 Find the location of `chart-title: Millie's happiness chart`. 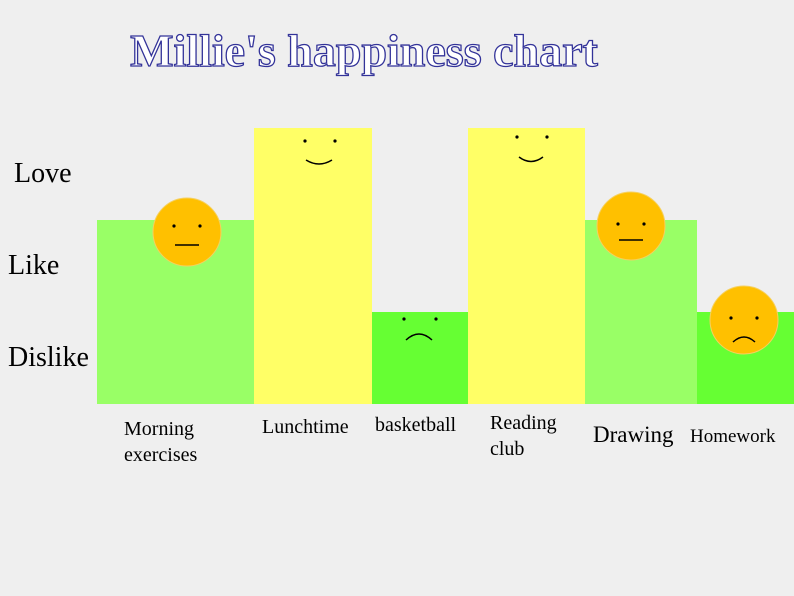

chart-title: Millie's happiness chart is located at coordinates (364, 50).